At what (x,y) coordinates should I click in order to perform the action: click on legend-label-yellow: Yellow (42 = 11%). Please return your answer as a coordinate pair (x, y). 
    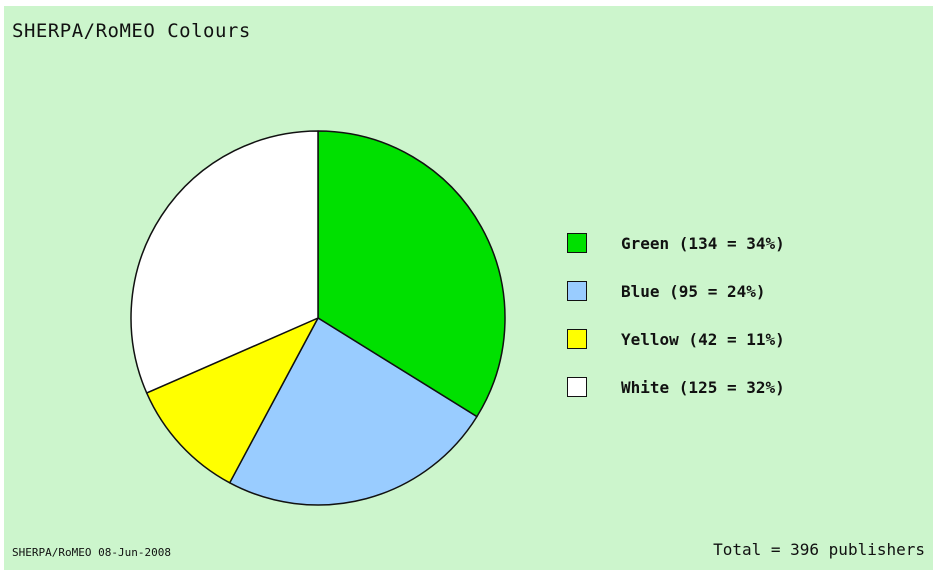
    Looking at the image, I should click on (703, 339).